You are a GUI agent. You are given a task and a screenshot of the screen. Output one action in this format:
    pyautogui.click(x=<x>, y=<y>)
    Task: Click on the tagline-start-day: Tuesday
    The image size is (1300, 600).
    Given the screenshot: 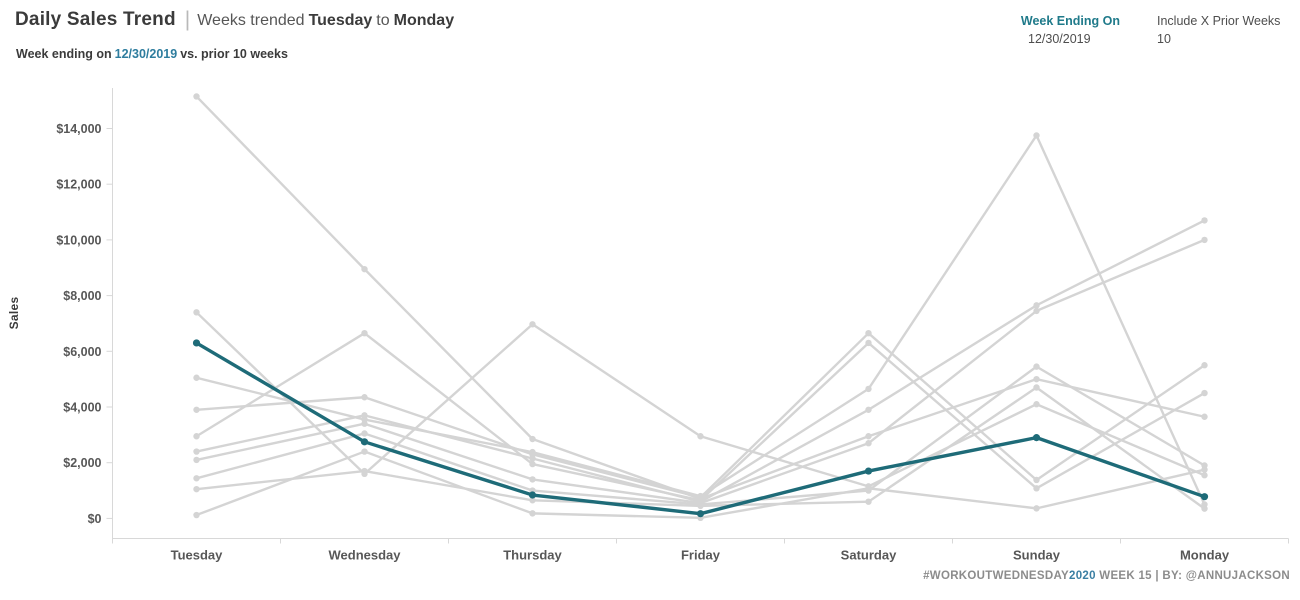 What is the action you would take?
    pyautogui.click(x=340, y=20)
    